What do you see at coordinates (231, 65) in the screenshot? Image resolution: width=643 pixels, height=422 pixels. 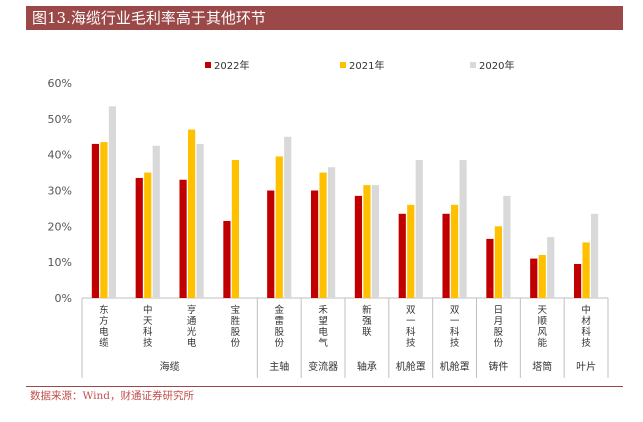 I see `legend-label-0: 2022年` at bounding box center [231, 65].